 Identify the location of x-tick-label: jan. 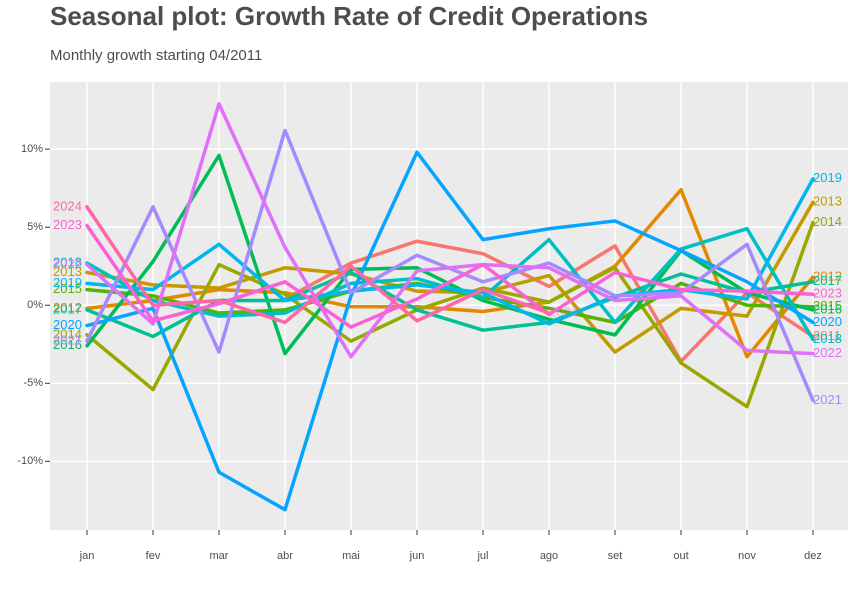
(87, 556).